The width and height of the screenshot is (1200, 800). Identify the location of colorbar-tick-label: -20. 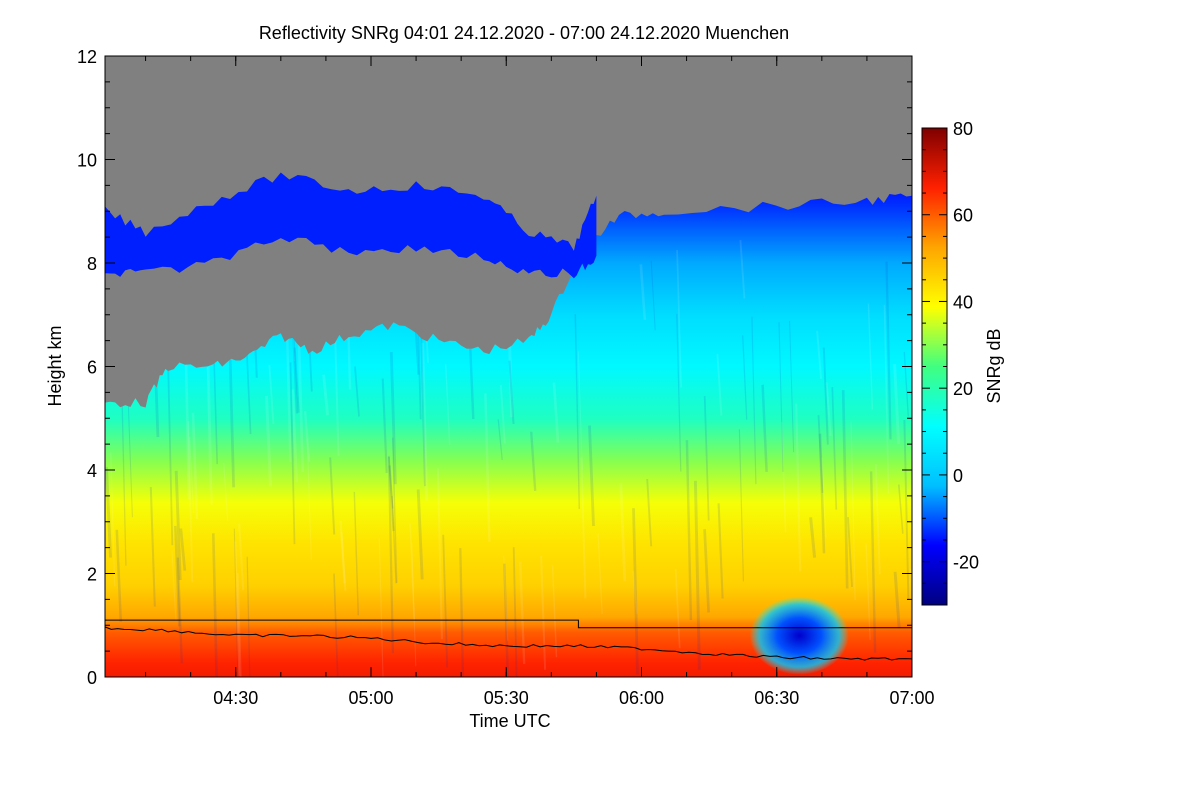
(966, 563).